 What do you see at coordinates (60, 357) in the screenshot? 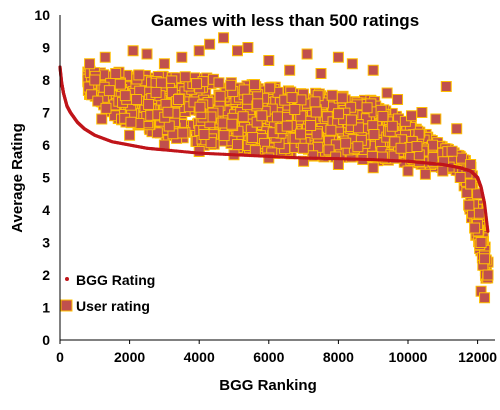
I see `x-tick-label: 0` at bounding box center [60, 357].